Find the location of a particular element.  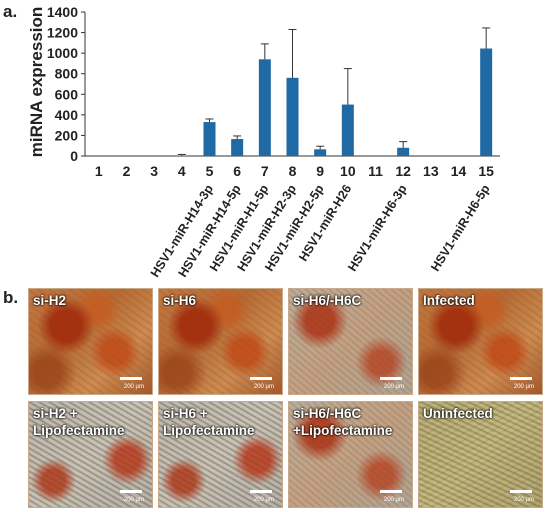

y-tick-label: 800 is located at coordinates (67, 74).